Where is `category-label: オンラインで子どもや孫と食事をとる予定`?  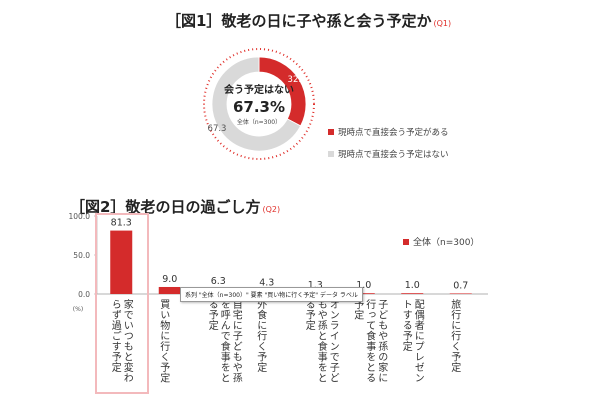
category-label: オンラインで子どもや孫と食事をとる予定 is located at coordinates (321, 341).